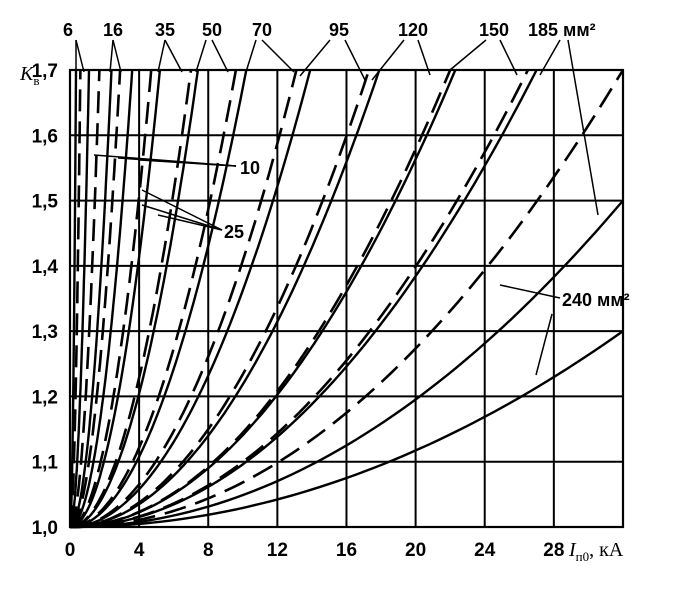  Describe the element at coordinates (45, 267) in the screenshot. I see `y-tick-label: 1,4` at that location.